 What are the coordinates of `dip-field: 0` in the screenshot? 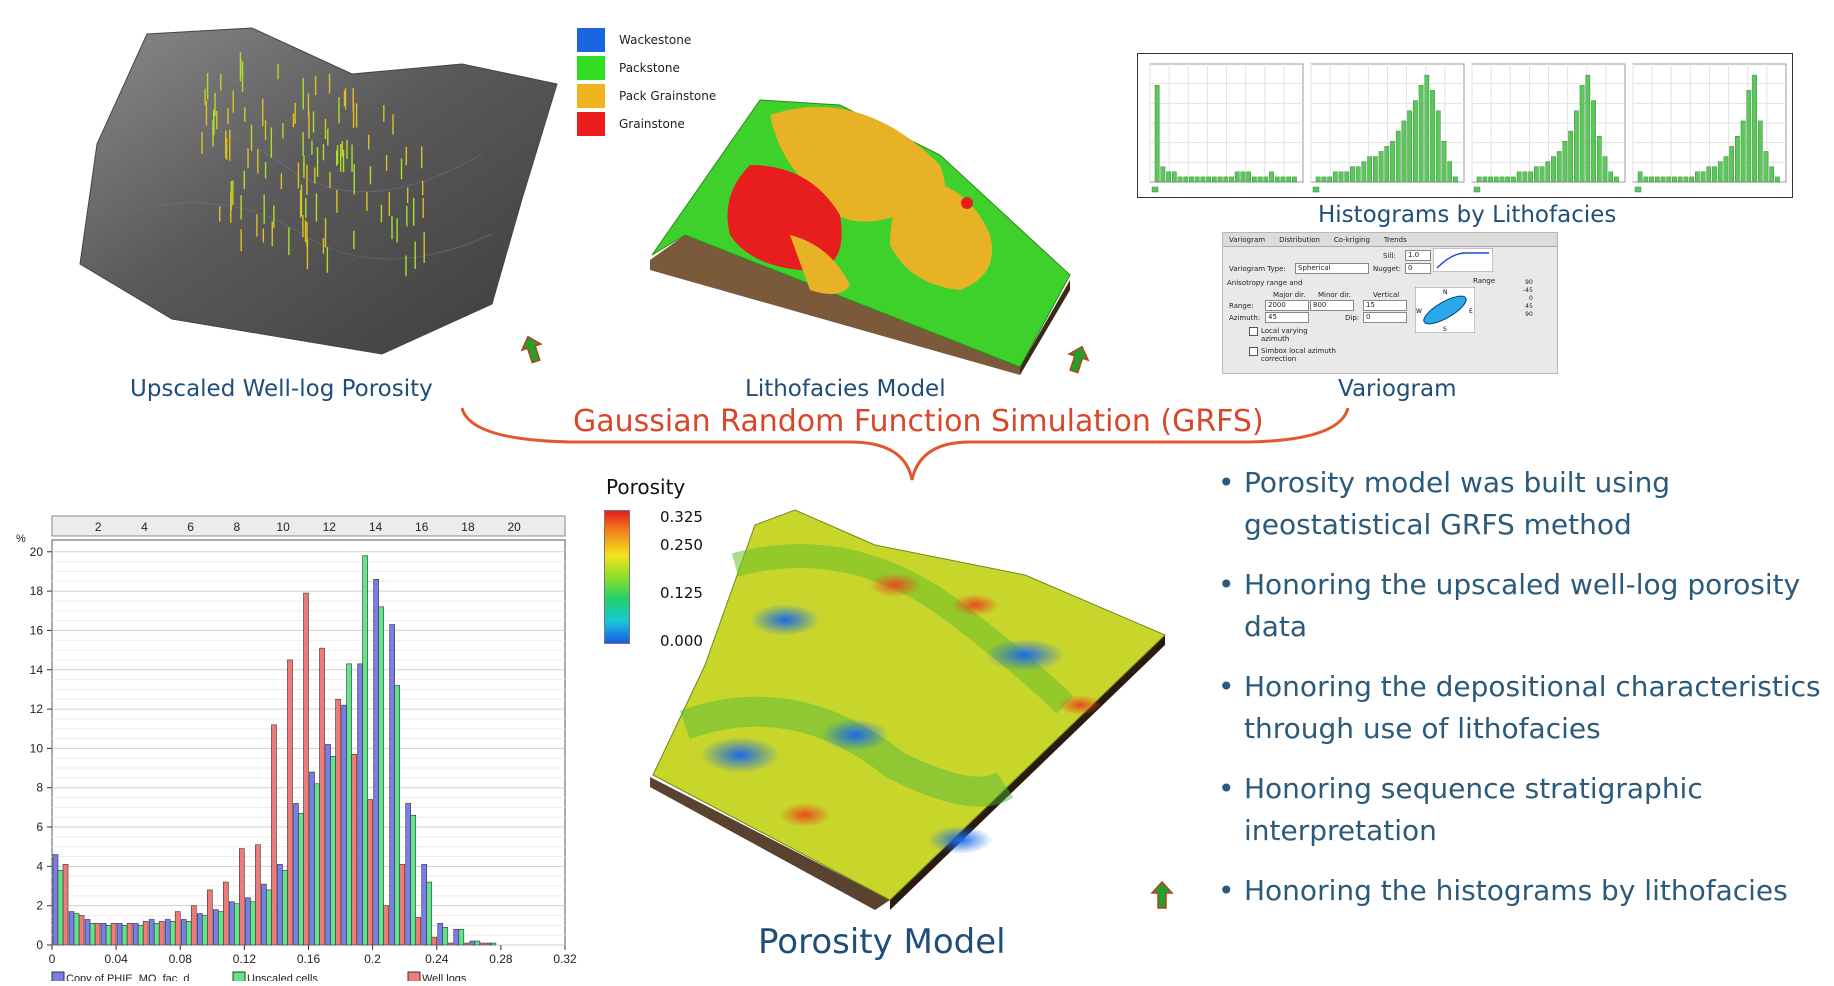 It's located at (1385, 317).